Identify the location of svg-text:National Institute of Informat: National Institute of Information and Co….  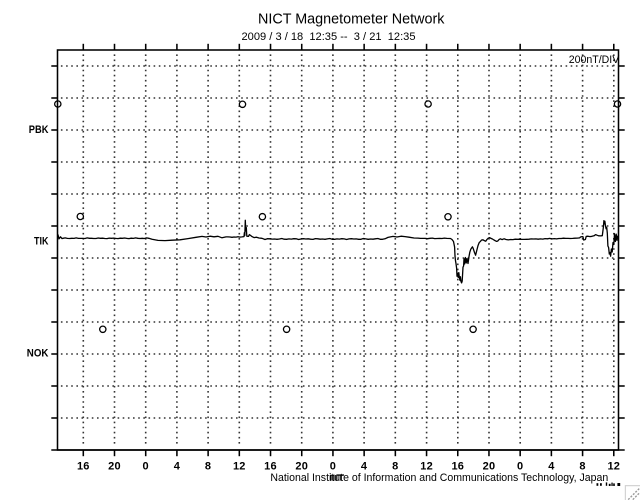
(439, 478).